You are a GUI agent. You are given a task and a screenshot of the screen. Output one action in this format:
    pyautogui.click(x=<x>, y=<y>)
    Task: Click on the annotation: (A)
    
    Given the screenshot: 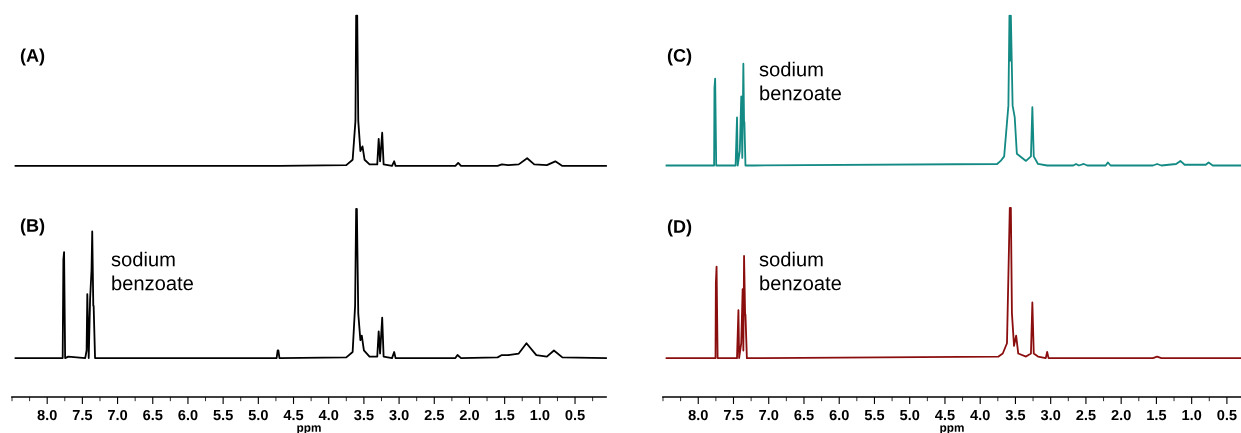 What is the action you would take?
    pyautogui.click(x=32, y=57)
    